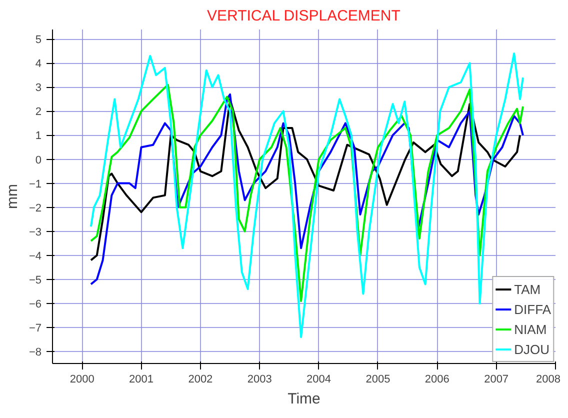 Image resolution: width=568 pixels, height=418 pixels. Describe the element at coordinates (319, 380) in the screenshot. I see `x-tick-label: 2004` at that location.